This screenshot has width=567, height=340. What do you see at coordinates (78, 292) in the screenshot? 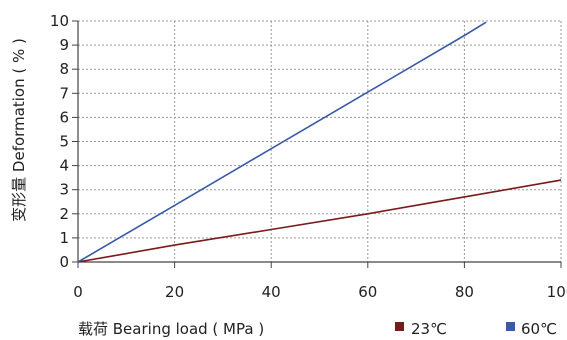
I see `x-tick-label: 0` at bounding box center [78, 292].